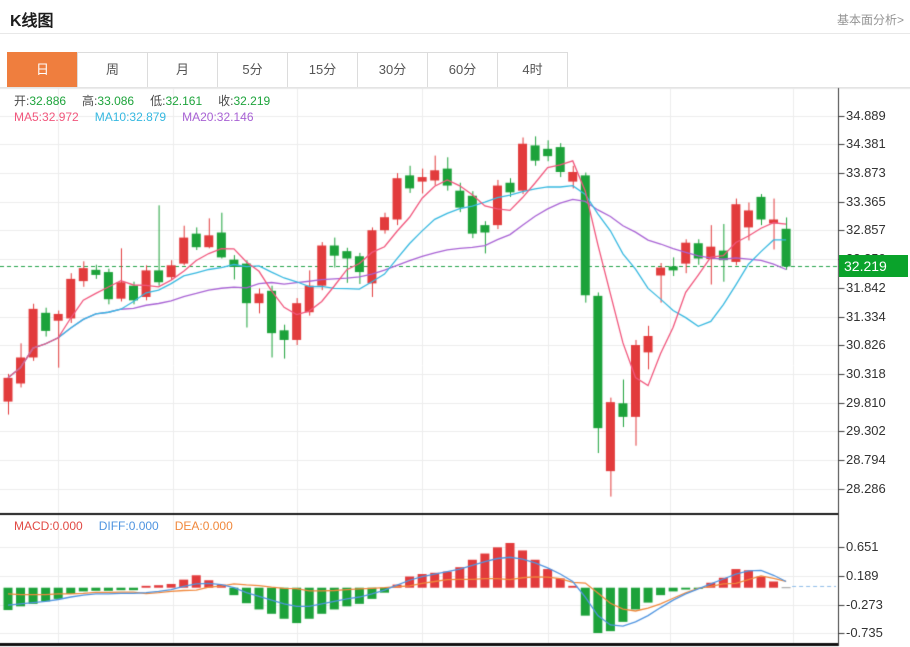  I want to click on price-tick-label: 32.857, so click(866, 230).